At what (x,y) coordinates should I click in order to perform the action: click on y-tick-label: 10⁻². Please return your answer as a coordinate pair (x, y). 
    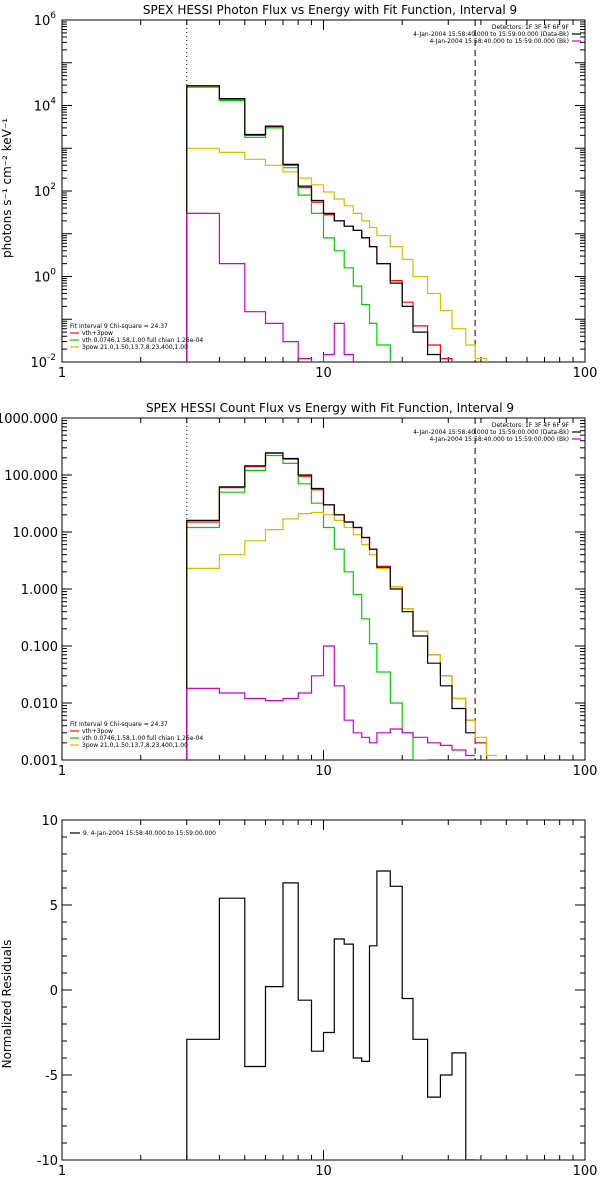
    Looking at the image, I should click on (43, 362).